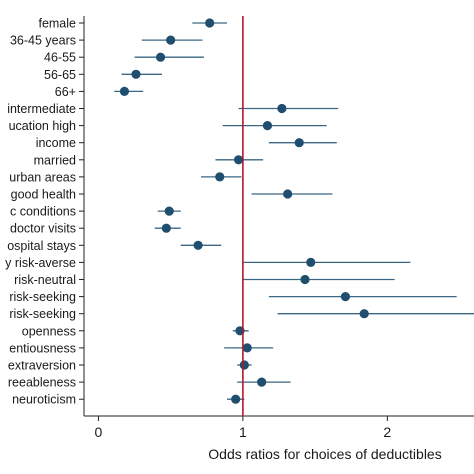 This screenshot has height=474, width=474. I want to click on y-tick-label: intermediate, so click(41, 109).